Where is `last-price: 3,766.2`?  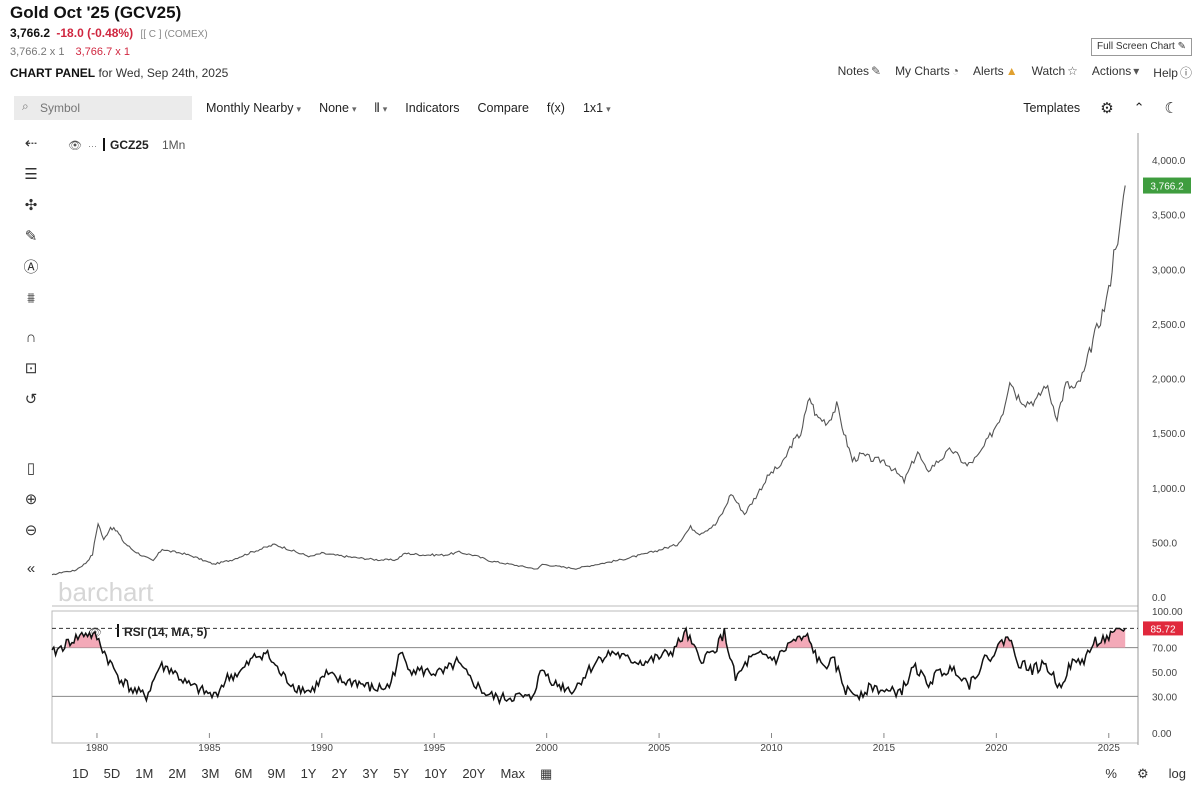 last-price: 3,766.2 is located at coordinates (30, 33).